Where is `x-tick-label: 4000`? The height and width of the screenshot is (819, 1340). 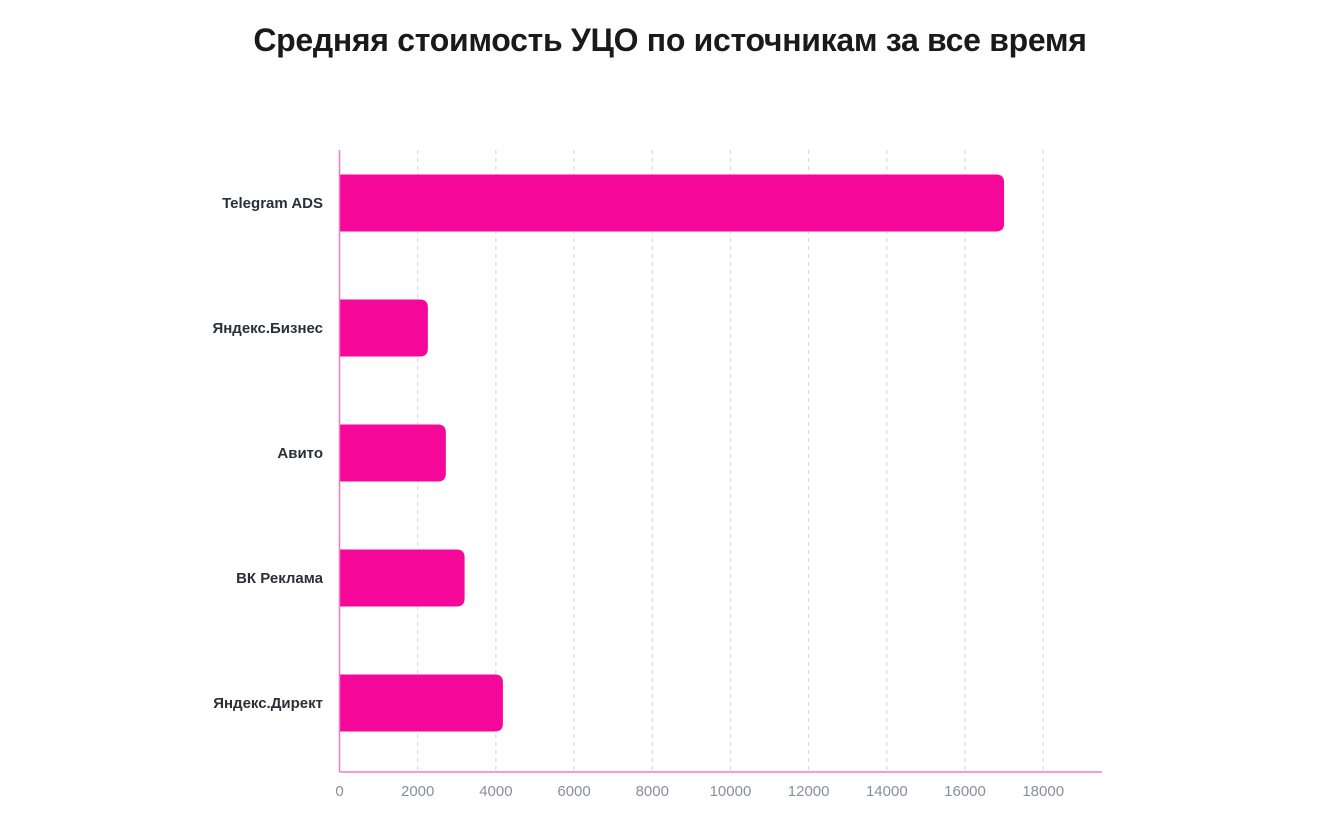 x-tick-label: 4000 is located at coordinates (495, 791).